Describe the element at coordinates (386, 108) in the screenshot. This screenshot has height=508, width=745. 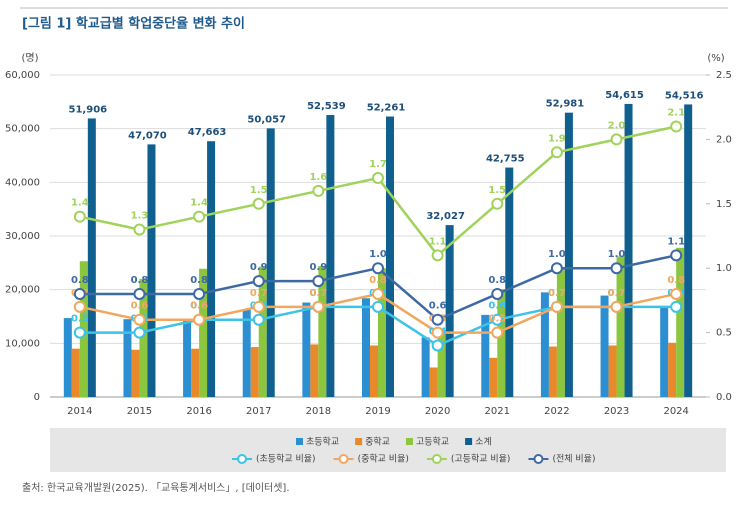
I see `bar-value-label: 52,261` at that location.